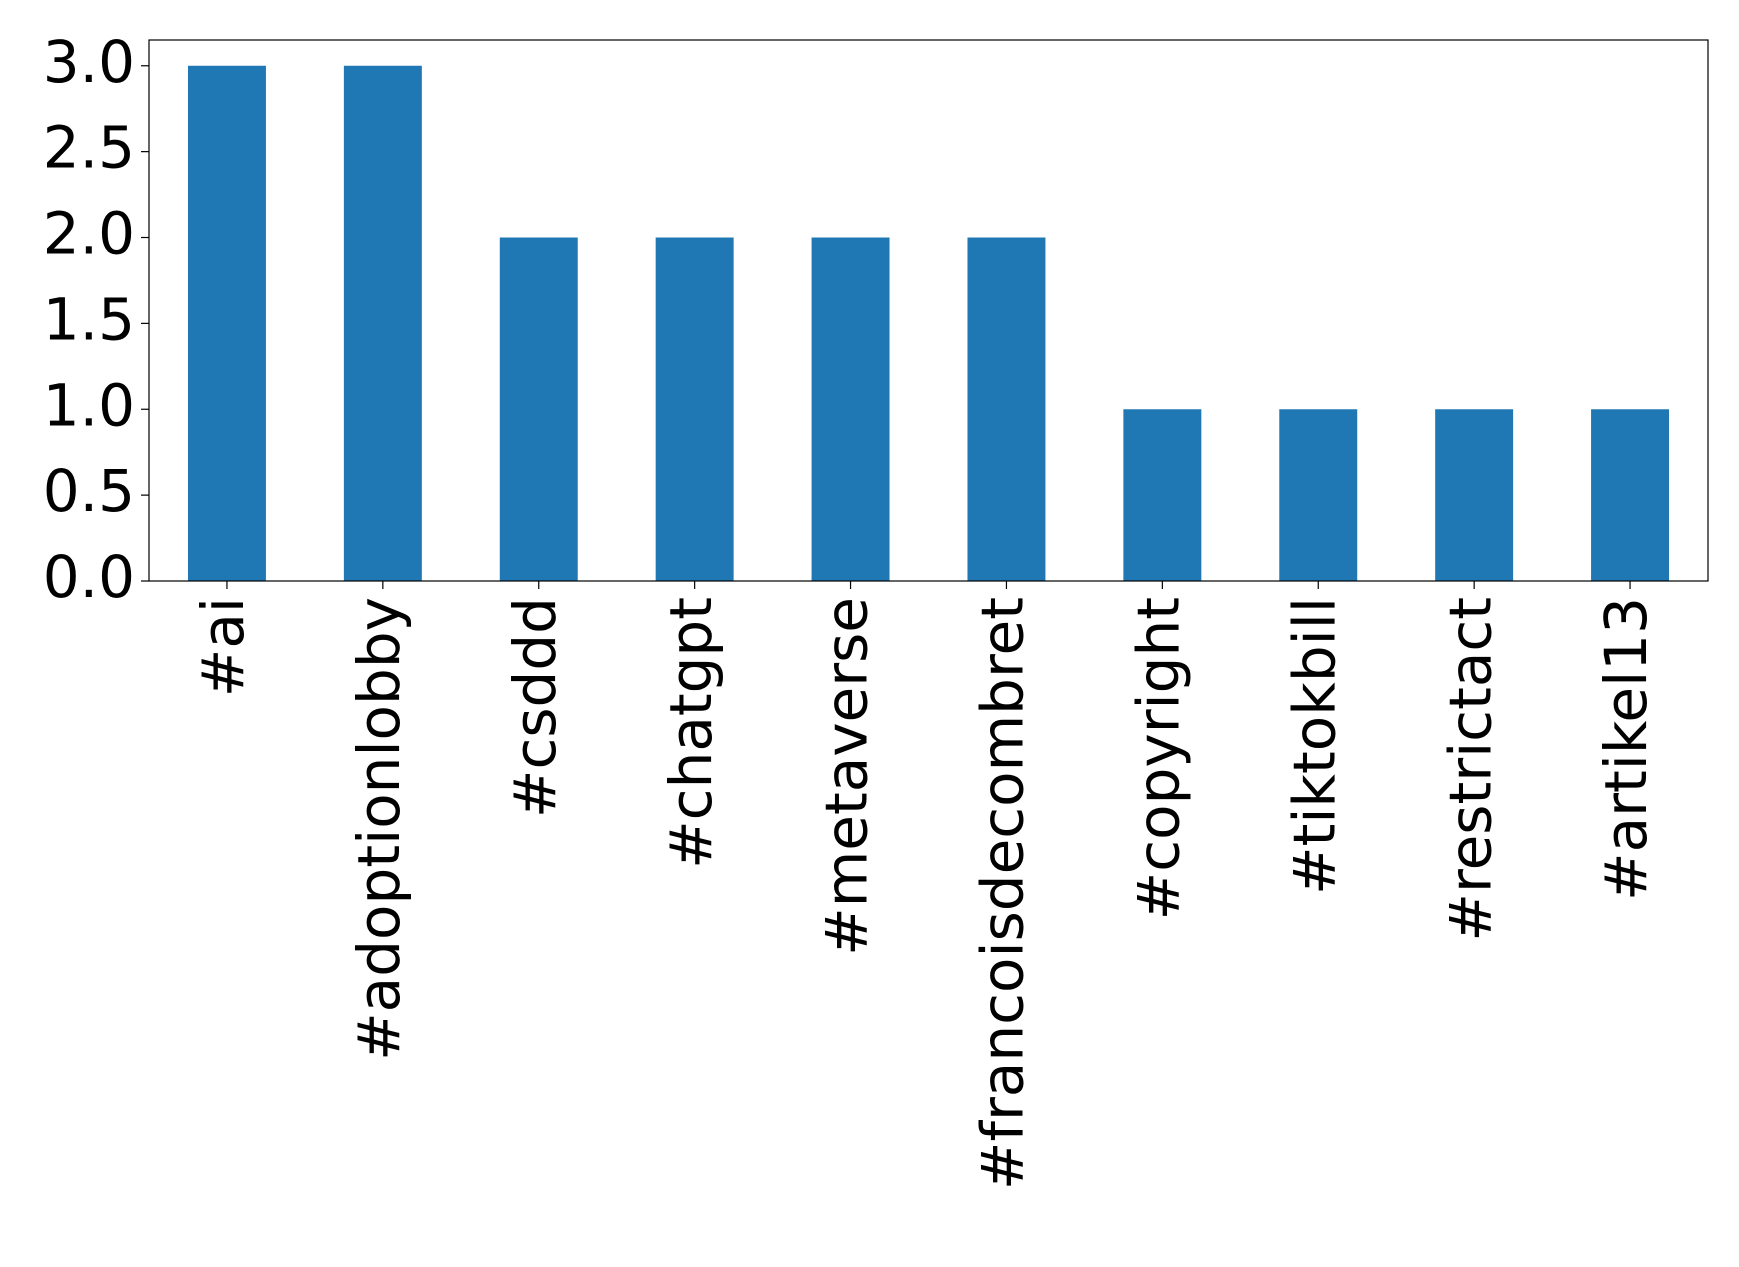 This screenshot has width=1739, height=1267. What do you see at coordinates (691, 733) in the screenshot?
I see `x-tick-label: #chatgpt` at bounding box center [691, 733].